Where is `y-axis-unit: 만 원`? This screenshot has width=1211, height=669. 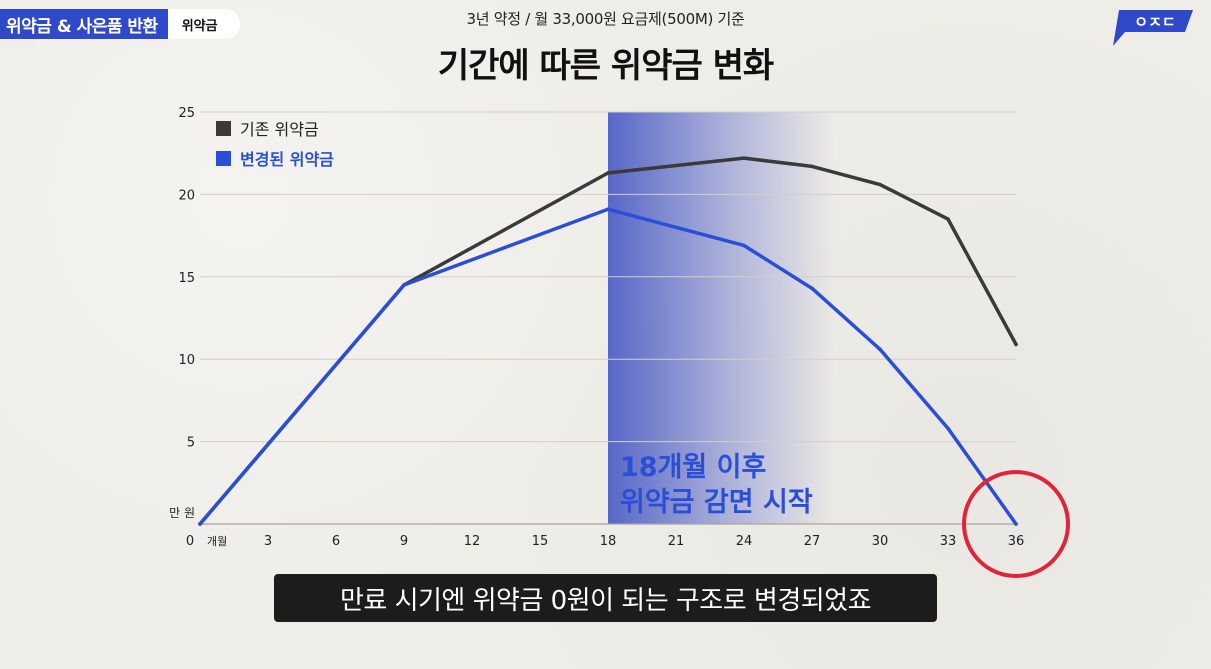 y-axis-unit: 만 원 is located at coordinates (182, 513).